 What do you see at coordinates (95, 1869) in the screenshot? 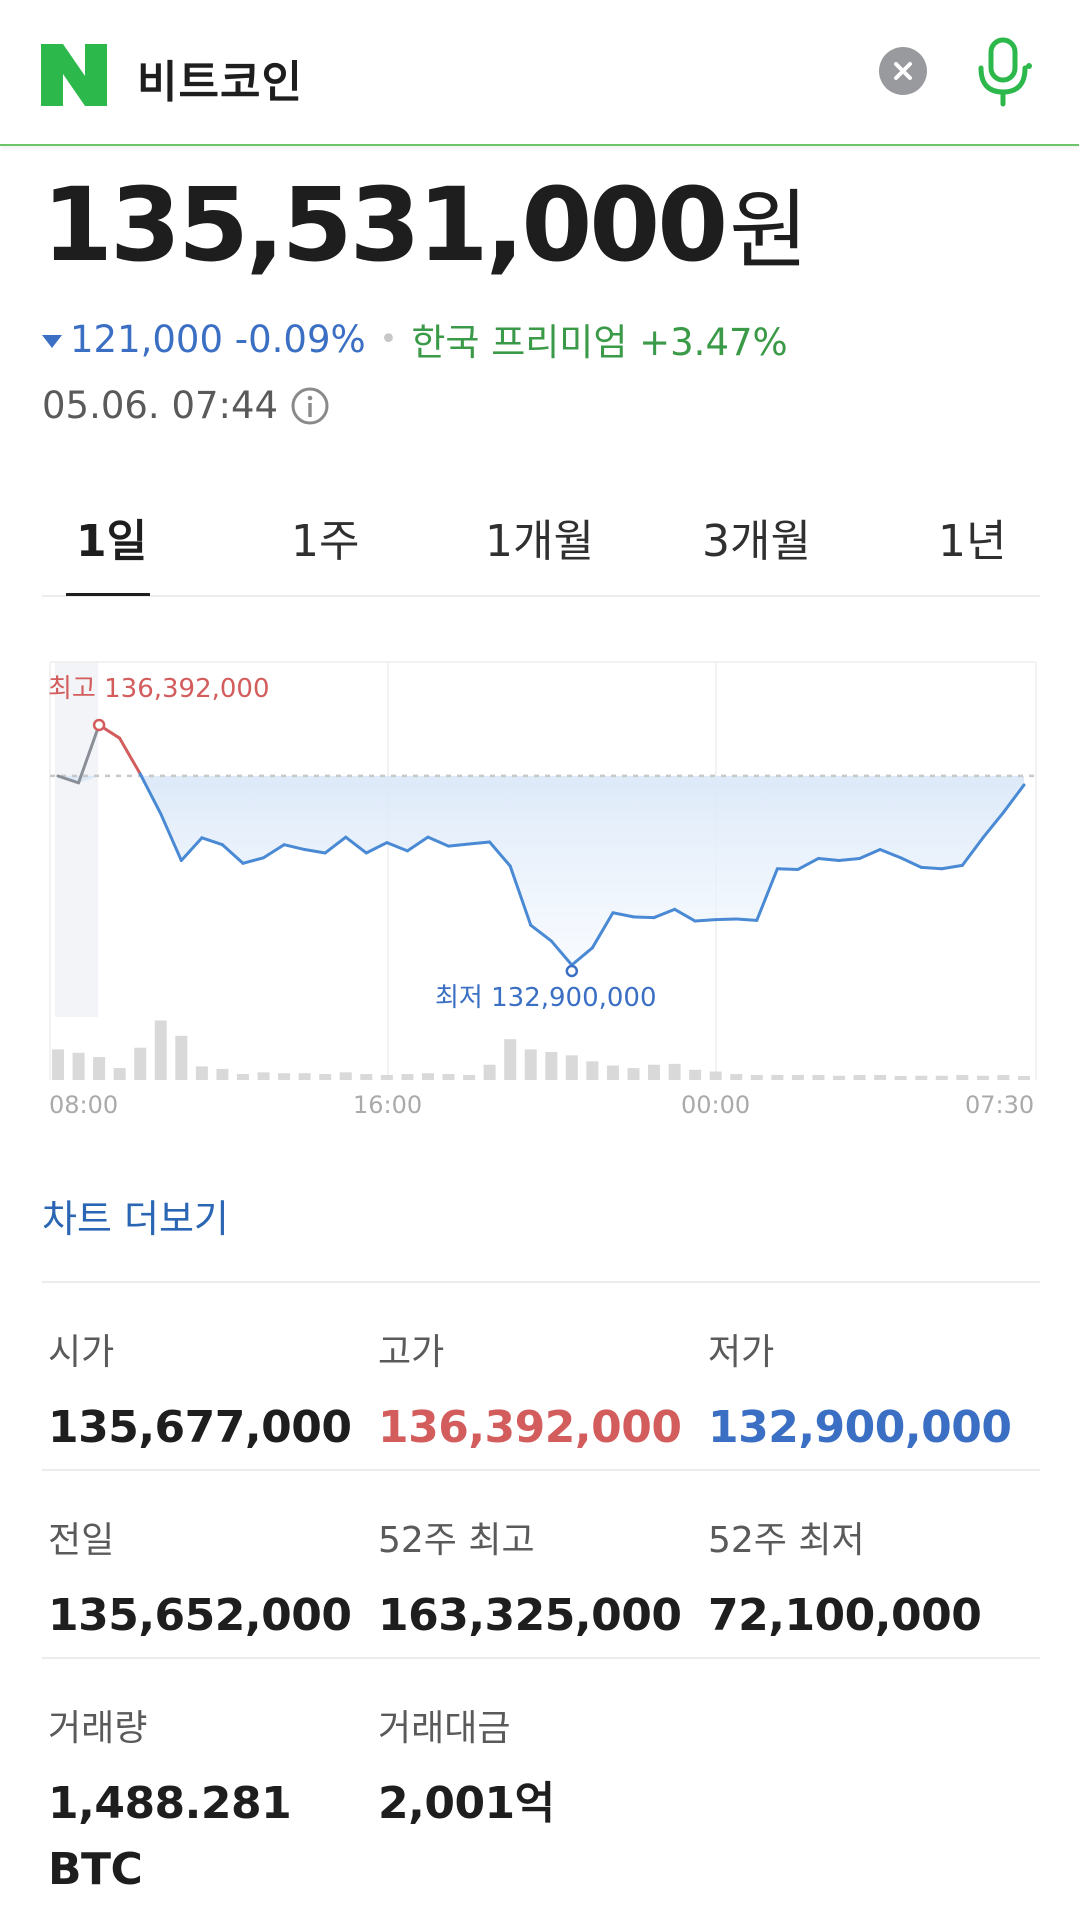
I see `stat-value-unit: BTC` at bounding box center [95, 1869].